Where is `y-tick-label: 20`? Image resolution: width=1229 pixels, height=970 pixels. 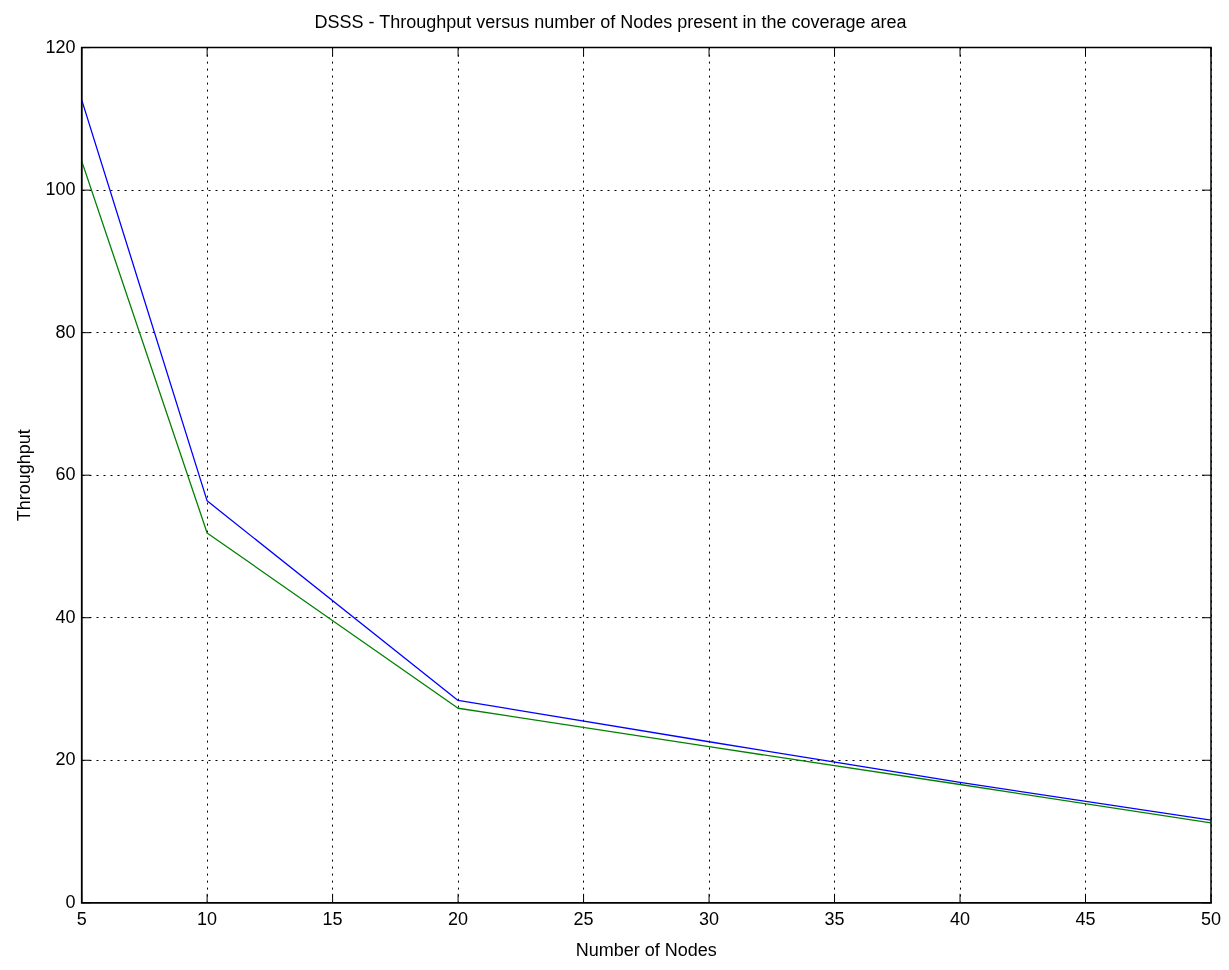 y-tick-label: 20 is located at coordinates (65, 759).